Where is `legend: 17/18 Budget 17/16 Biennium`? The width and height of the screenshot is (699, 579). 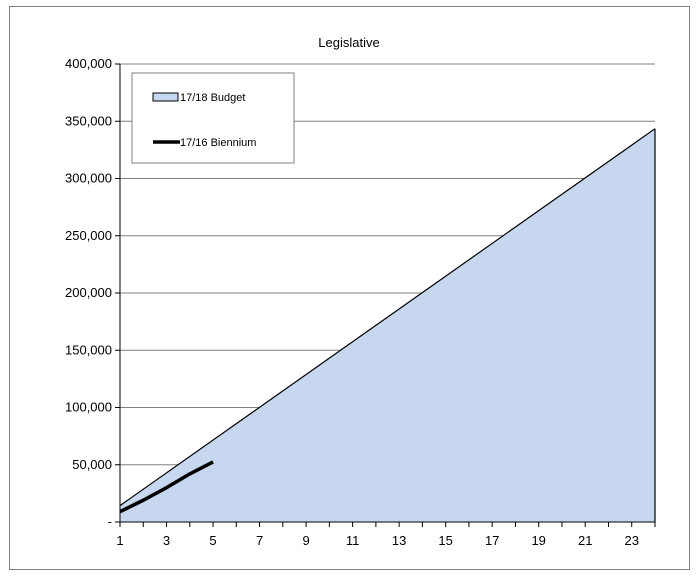 legend: 17/18 Budget 17/16 Biennium is located at coordinates (213, 118).